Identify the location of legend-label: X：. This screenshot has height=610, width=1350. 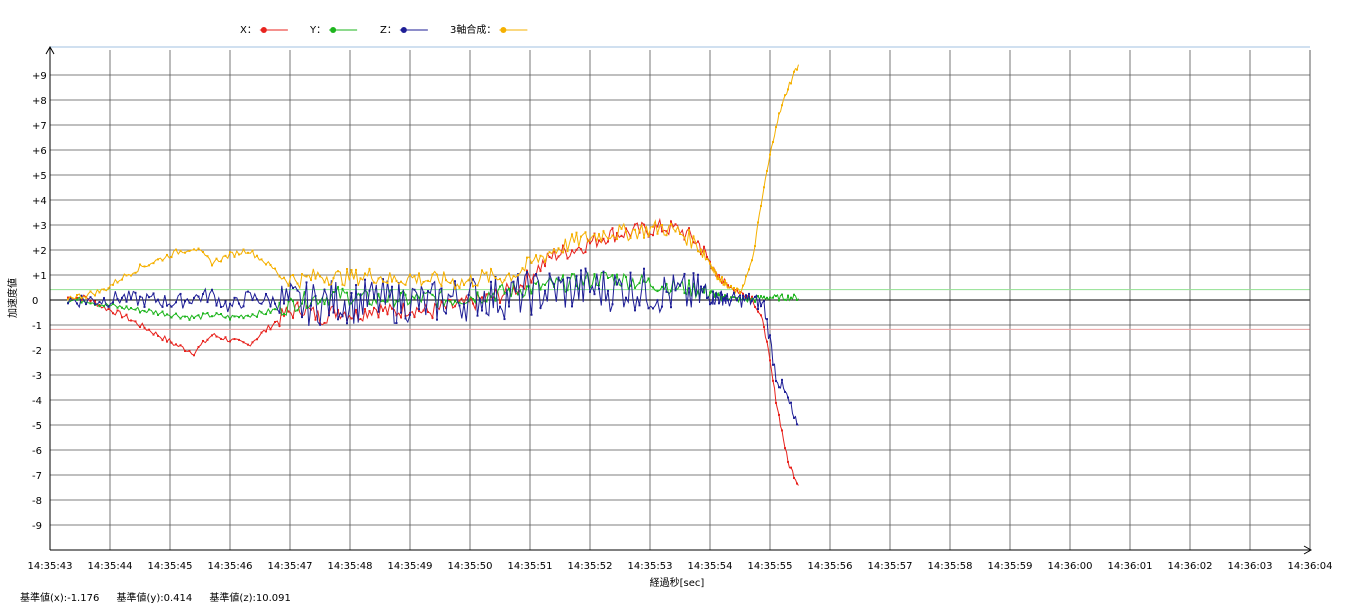
(248, 30).